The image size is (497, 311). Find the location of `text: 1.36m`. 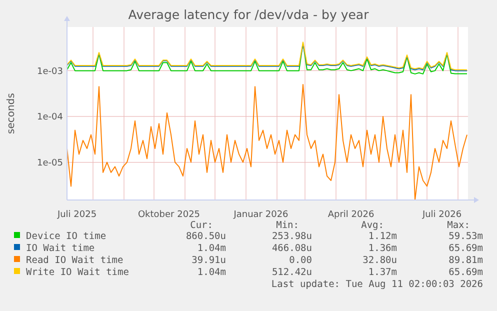

text: 1.36m is located at coordinates (383, 248).